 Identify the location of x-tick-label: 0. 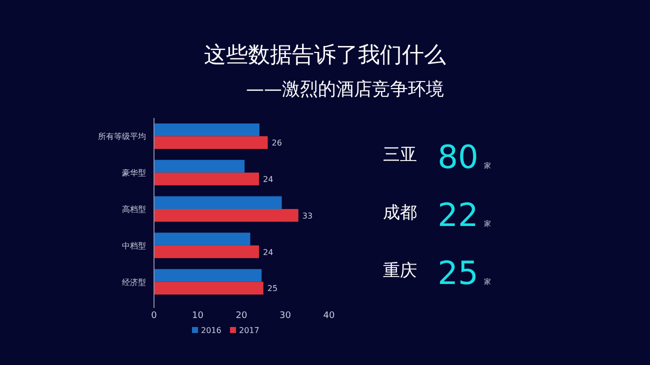
(154, 316).